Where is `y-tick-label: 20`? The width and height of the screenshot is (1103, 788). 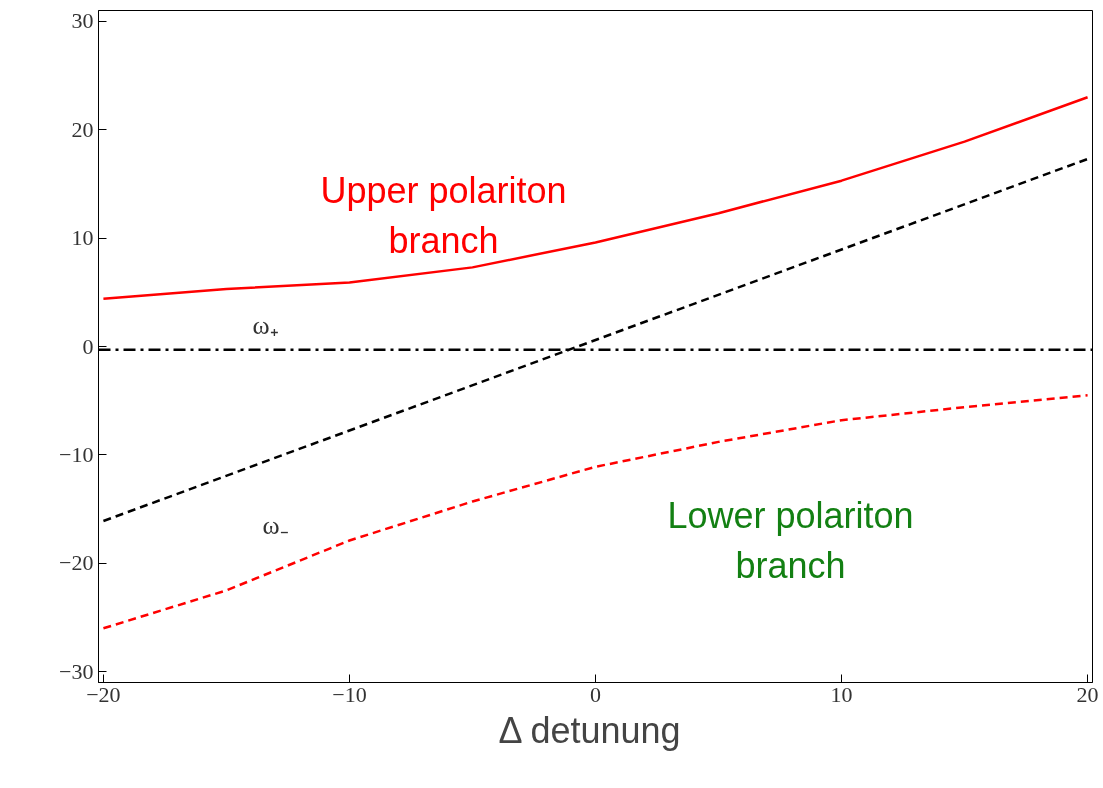 y-tick-label: 20 is located at coordinates (82, 129).